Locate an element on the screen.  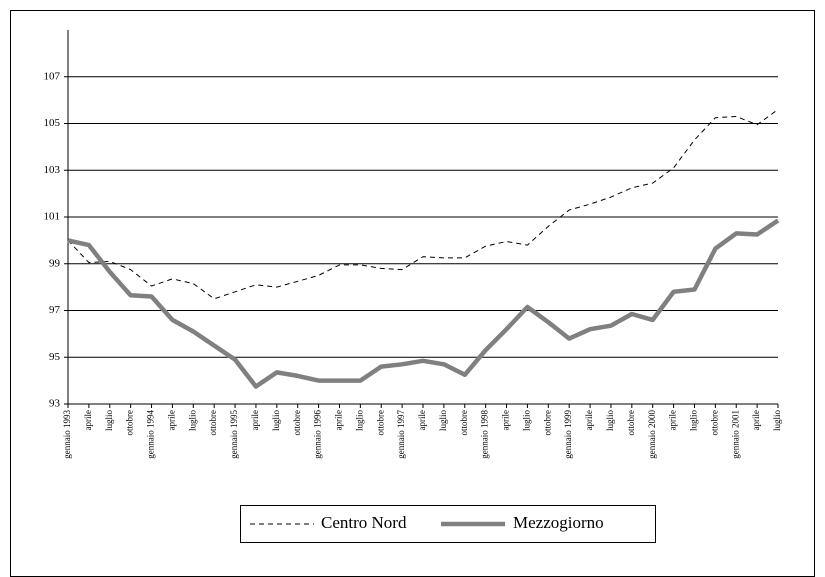
legend: Centro Nord Mezzogiorno is located at coordinates (448, 524).